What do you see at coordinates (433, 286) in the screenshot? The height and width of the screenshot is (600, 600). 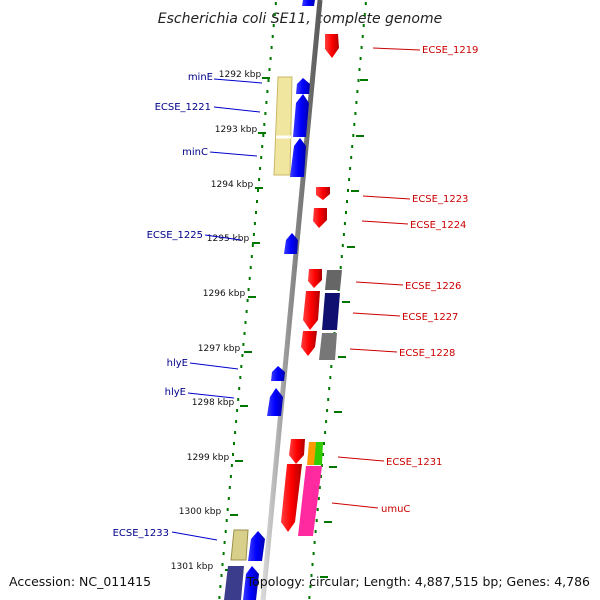 I see `gene-label-reverse: ECSE_1226` at bounding box center [433, 286].